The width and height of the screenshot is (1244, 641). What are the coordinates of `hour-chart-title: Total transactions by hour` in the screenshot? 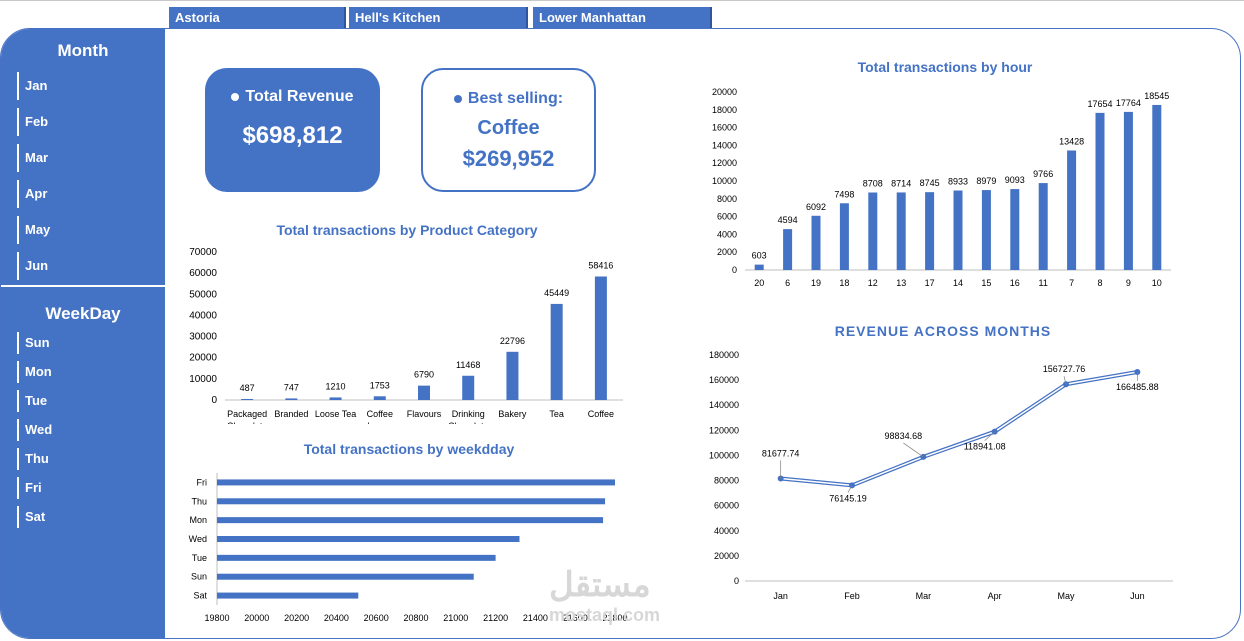 It's located at (945, 67).